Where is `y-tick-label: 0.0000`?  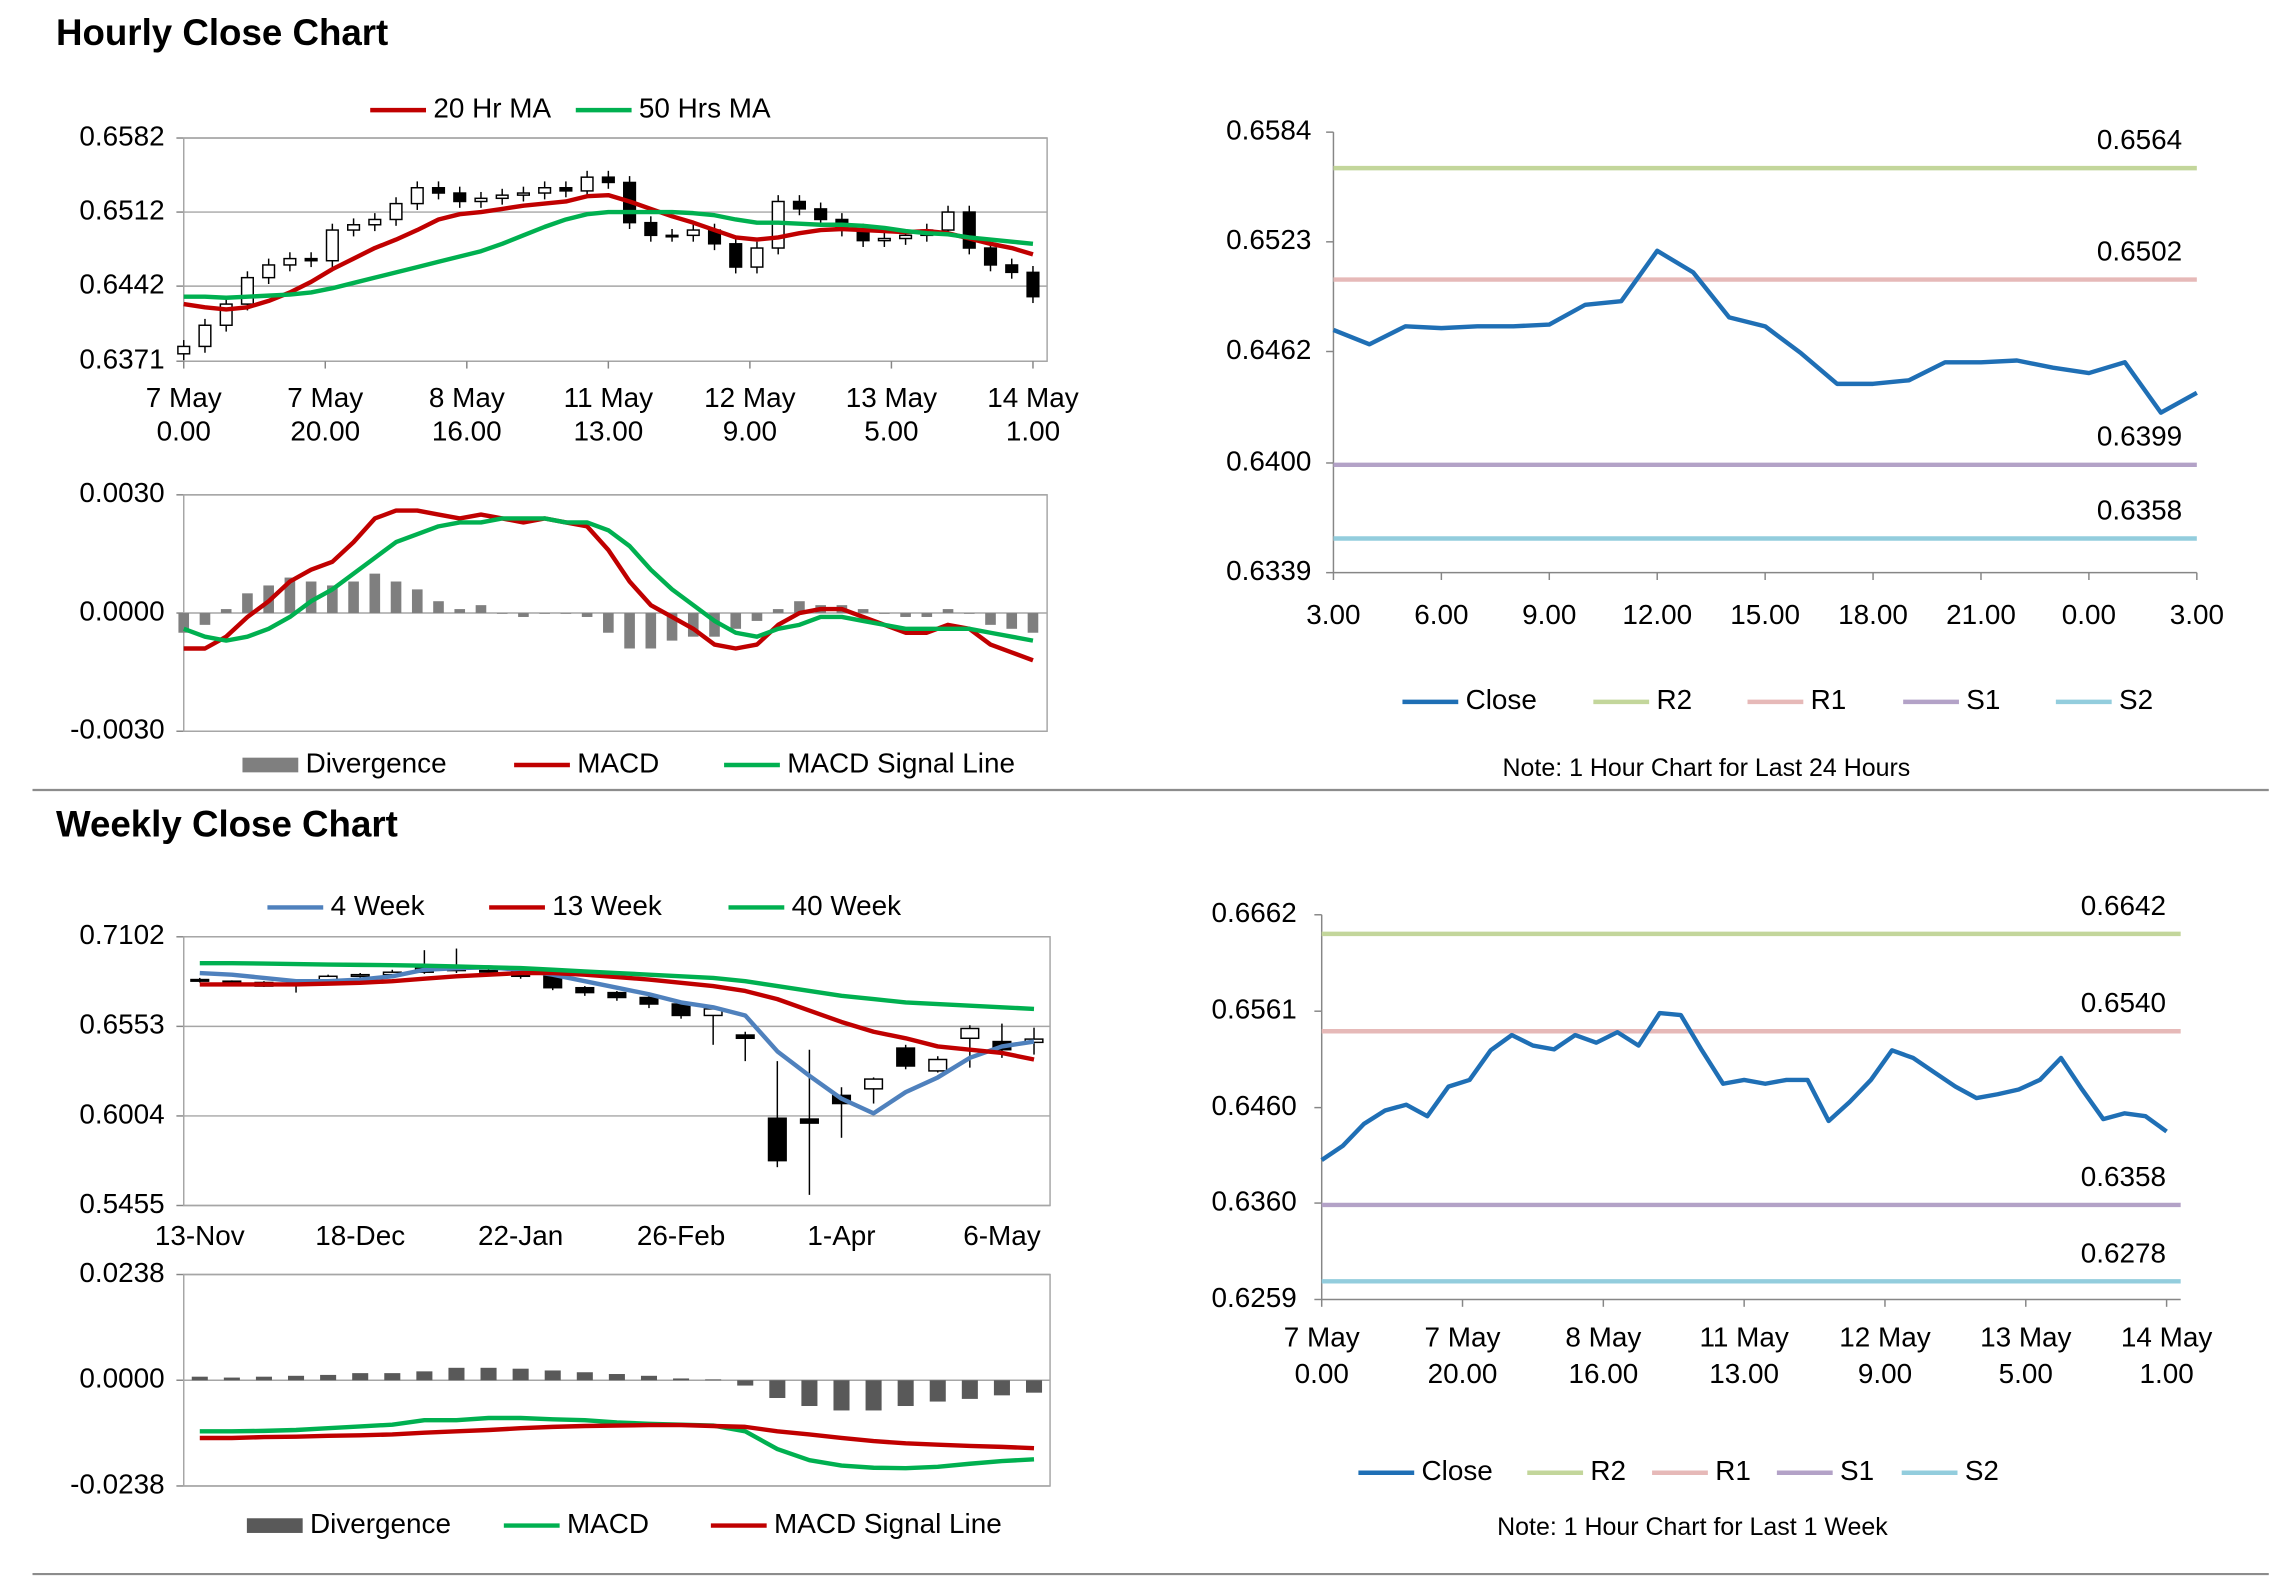 y-tick-label: 0.0000 is located at coordinates (121, 1378).